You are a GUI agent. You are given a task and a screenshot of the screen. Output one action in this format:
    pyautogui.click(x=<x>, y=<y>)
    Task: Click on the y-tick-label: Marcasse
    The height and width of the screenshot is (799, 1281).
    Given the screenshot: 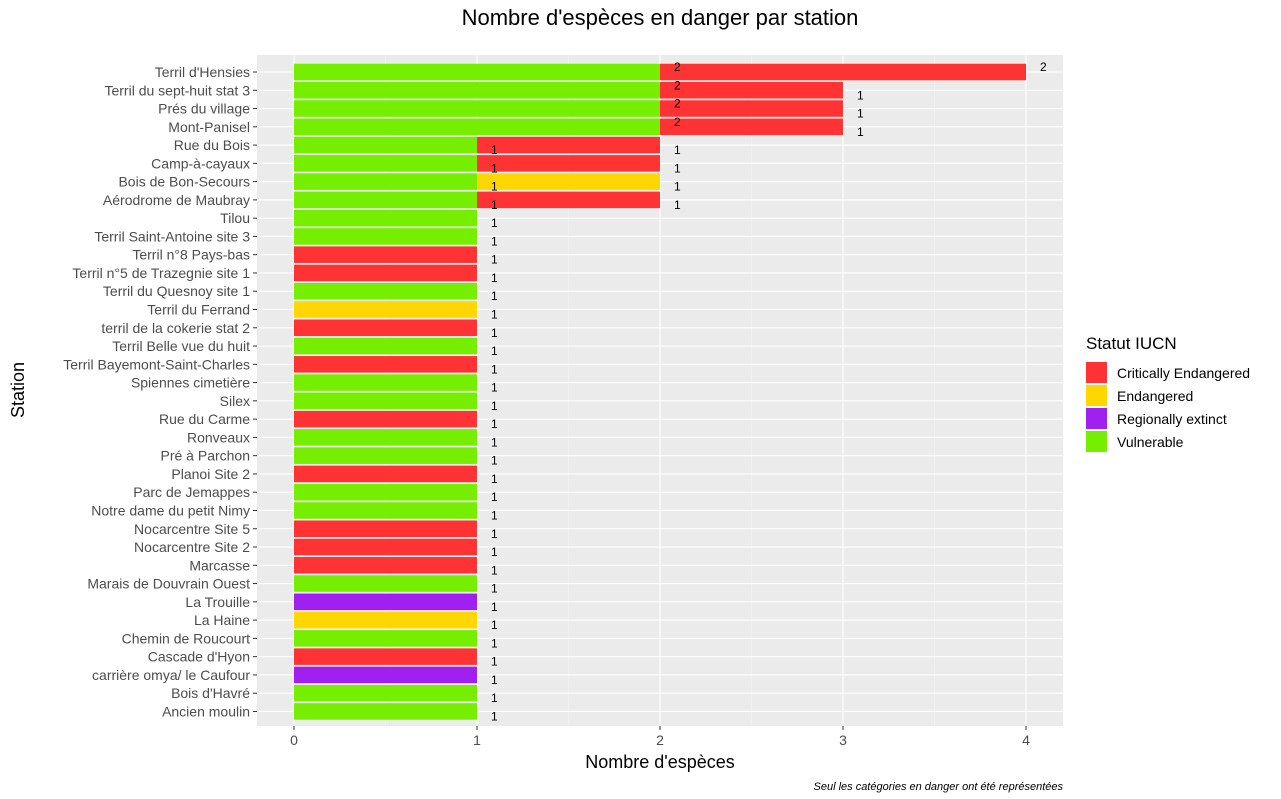 What is the action you would take?
    pyautogui.click(x=219, y=565)
    